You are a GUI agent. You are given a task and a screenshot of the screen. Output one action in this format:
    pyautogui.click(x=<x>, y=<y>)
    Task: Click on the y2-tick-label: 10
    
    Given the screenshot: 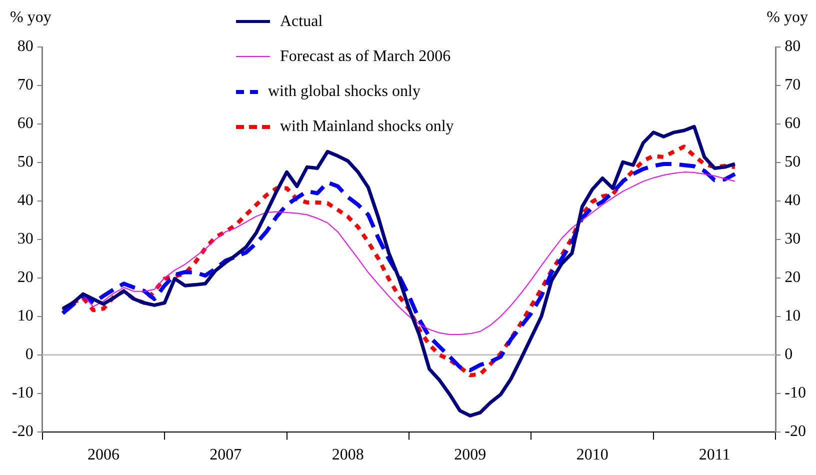 What is the action you would take?
    pyautogui.click(x=792, y=316)
    